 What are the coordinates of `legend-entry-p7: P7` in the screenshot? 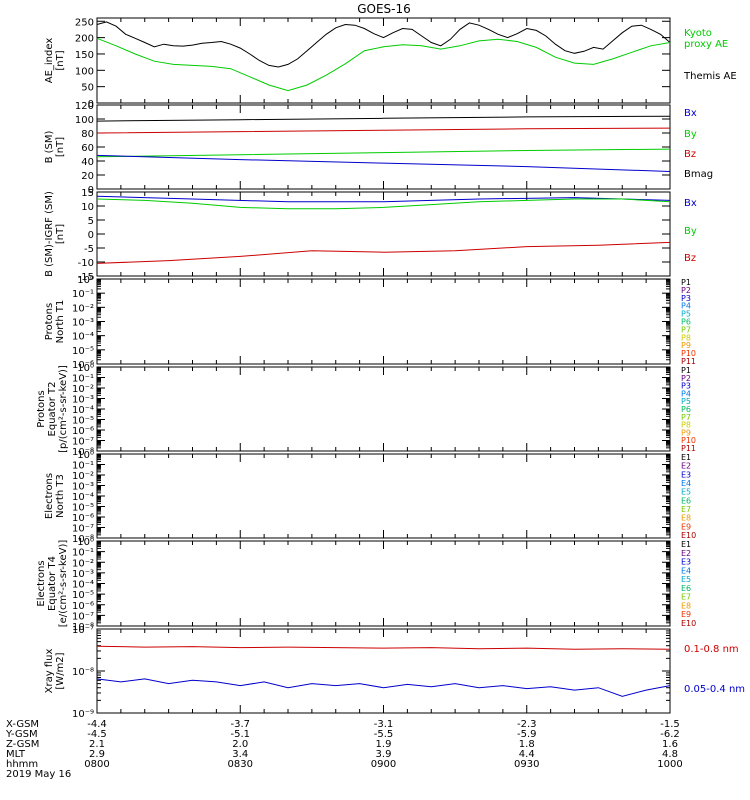 It's located at (686, 329).